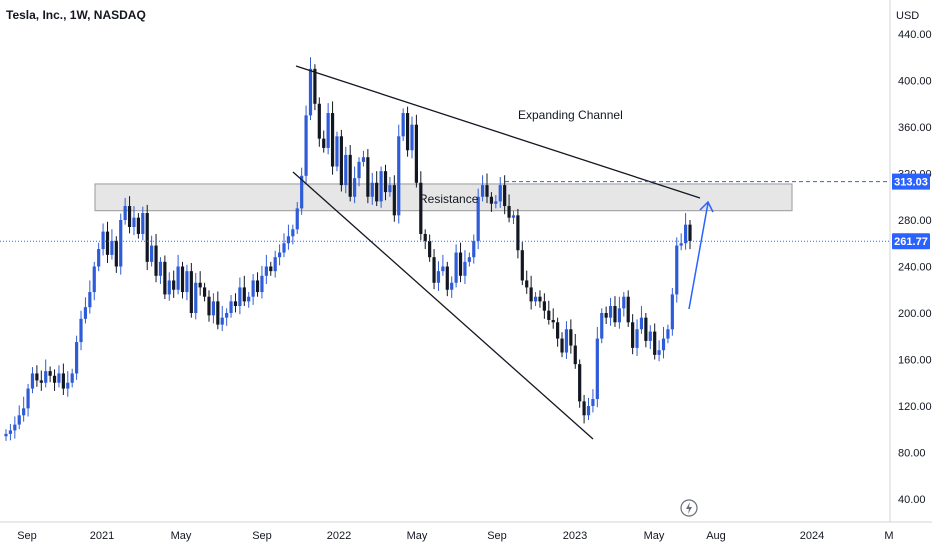  Describe the element at coordinates (698, 256) in the screenshot. I see `projection-arrow` at that location.